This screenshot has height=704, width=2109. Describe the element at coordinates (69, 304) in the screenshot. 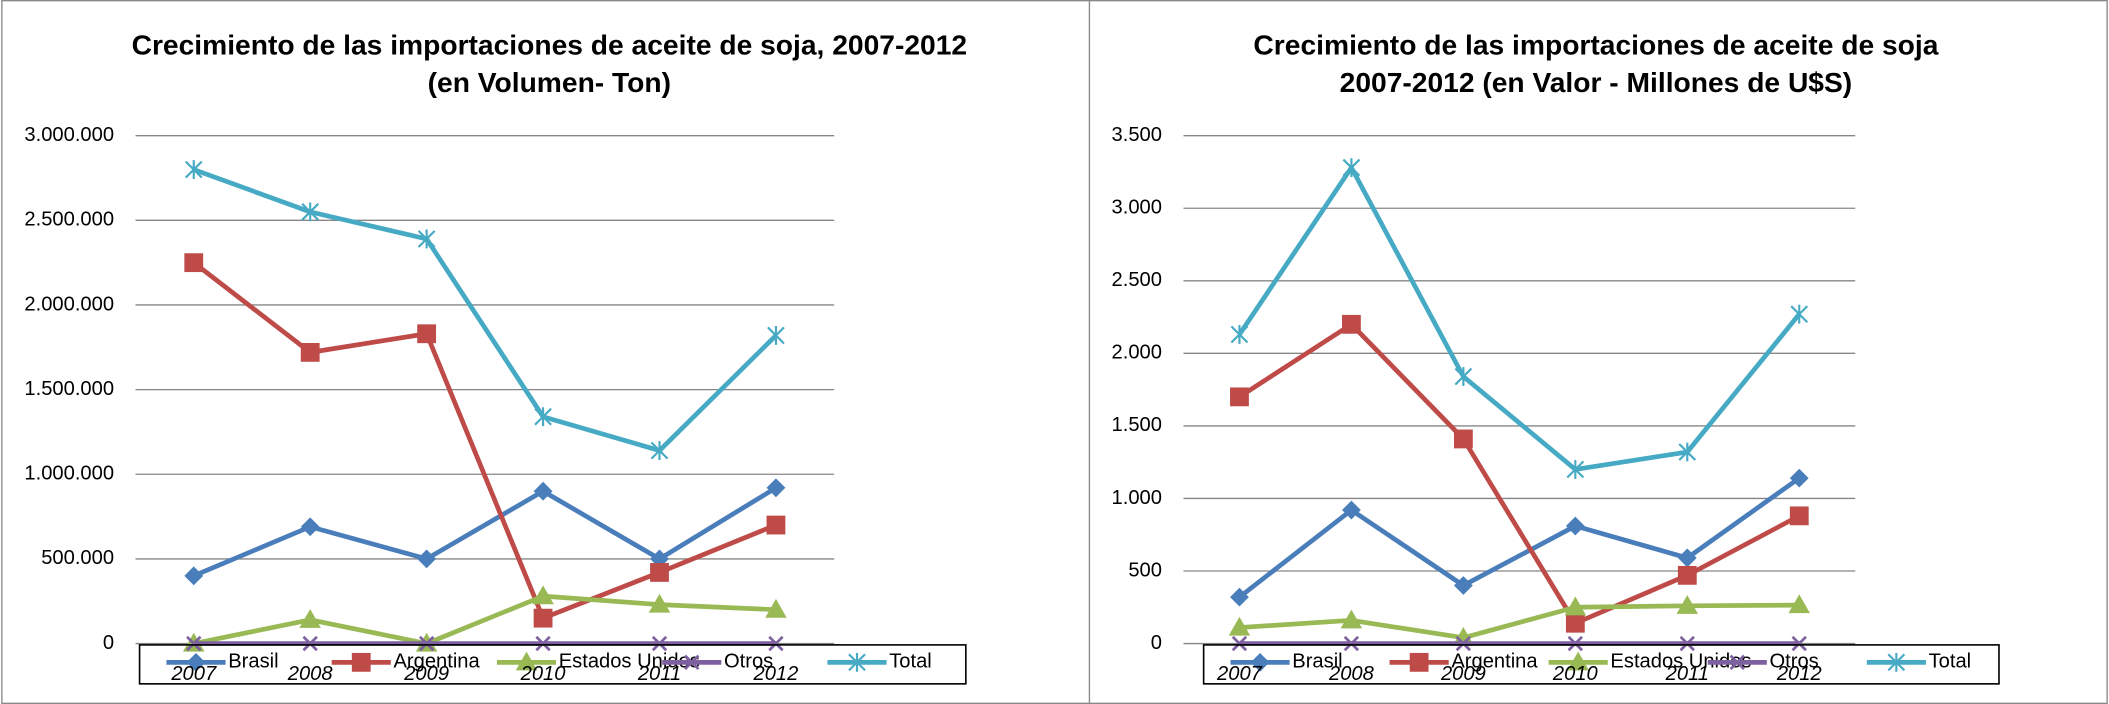

I see `y-tick-label: 2.000.000` at that location.